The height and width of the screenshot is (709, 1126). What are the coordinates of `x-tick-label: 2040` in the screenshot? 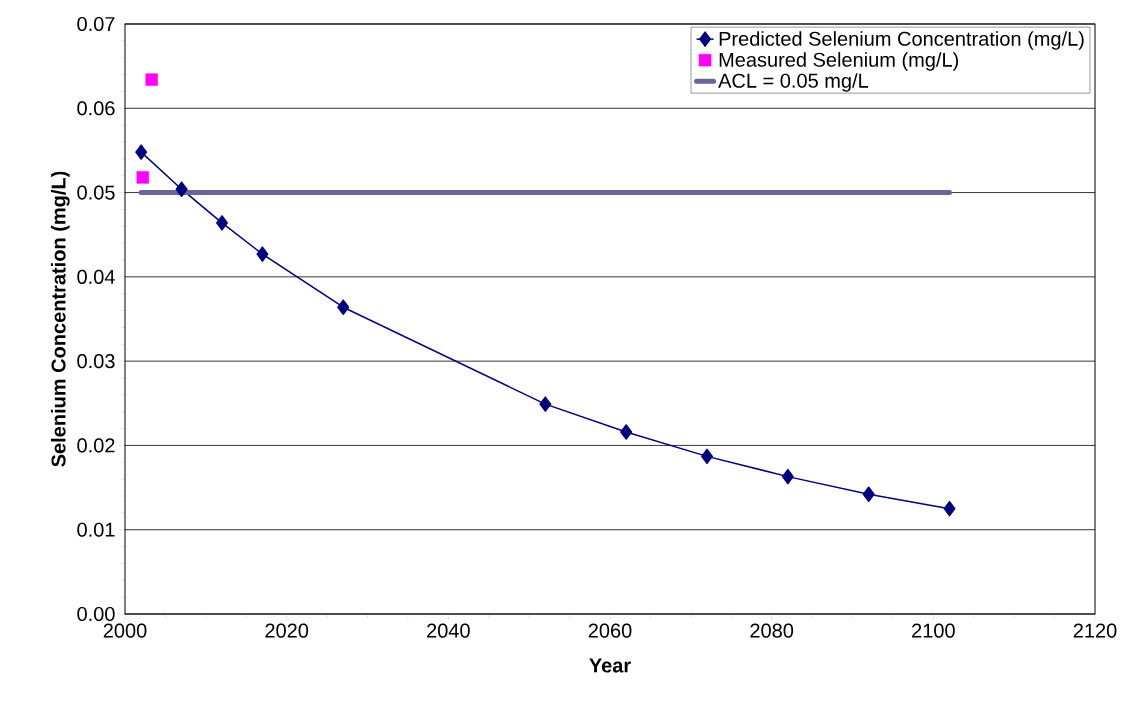 It's located at (448, 630).